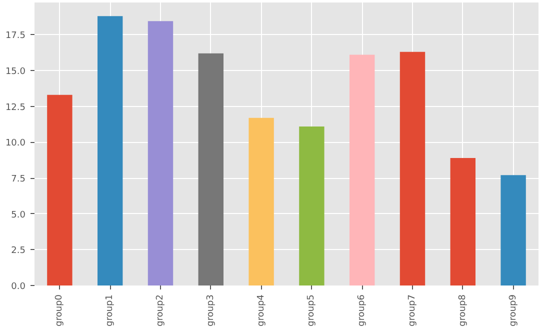 The width and height of the screenshot is (546, 329). What do you see at coordinates (18, 287) in the screenshot?
I see `y-tick-label: 0.0` at bounding box center [18, 287].